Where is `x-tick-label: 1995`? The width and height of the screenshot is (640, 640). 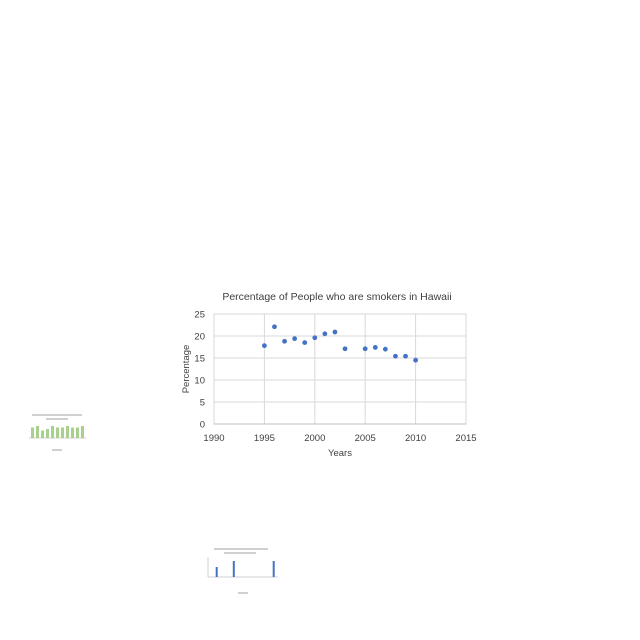
x-tick-label: 1995 is located at coordinates (264, 438).